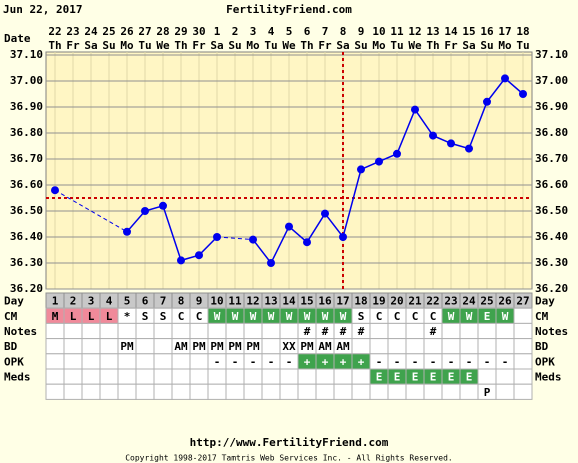  Describe the element at coordinates (325, 361) in the screenshot. I see `cell-text: +` at that location.